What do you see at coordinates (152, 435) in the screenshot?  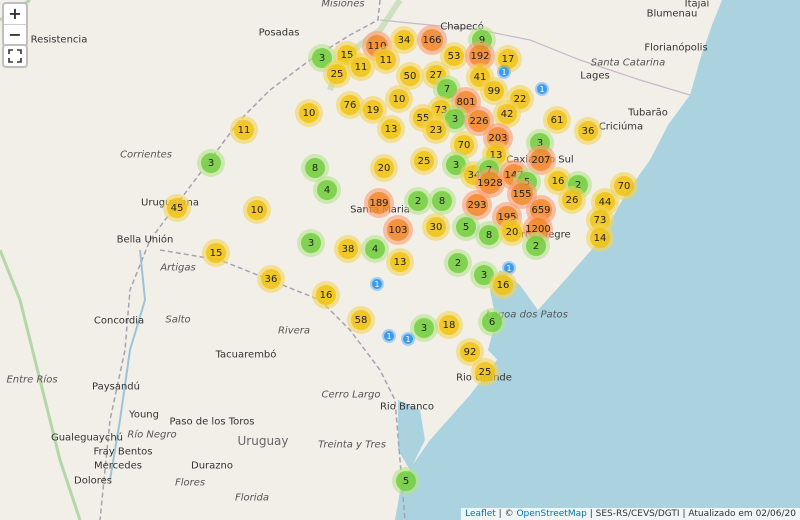 I see `place-label: Río Negro` at bounding box center [152, 435].